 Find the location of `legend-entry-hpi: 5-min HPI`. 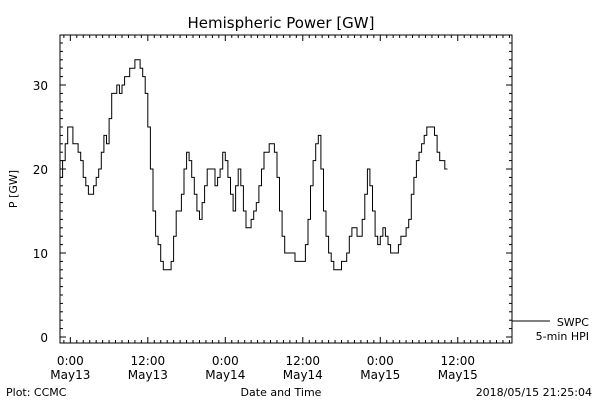

legend-entry-hpi: 5-min HPI is located at coordinates (562, 336).